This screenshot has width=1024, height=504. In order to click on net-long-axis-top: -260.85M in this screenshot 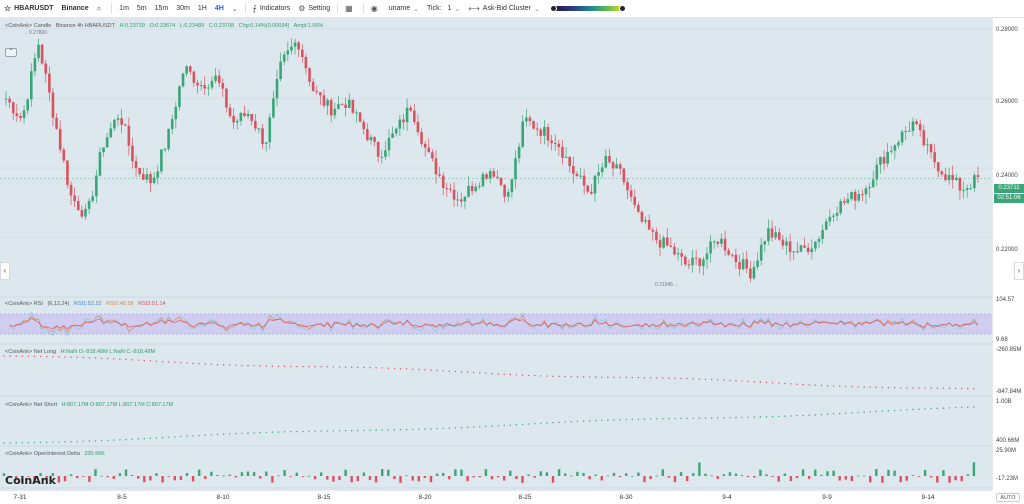, I will do `click(1009, 350)`.